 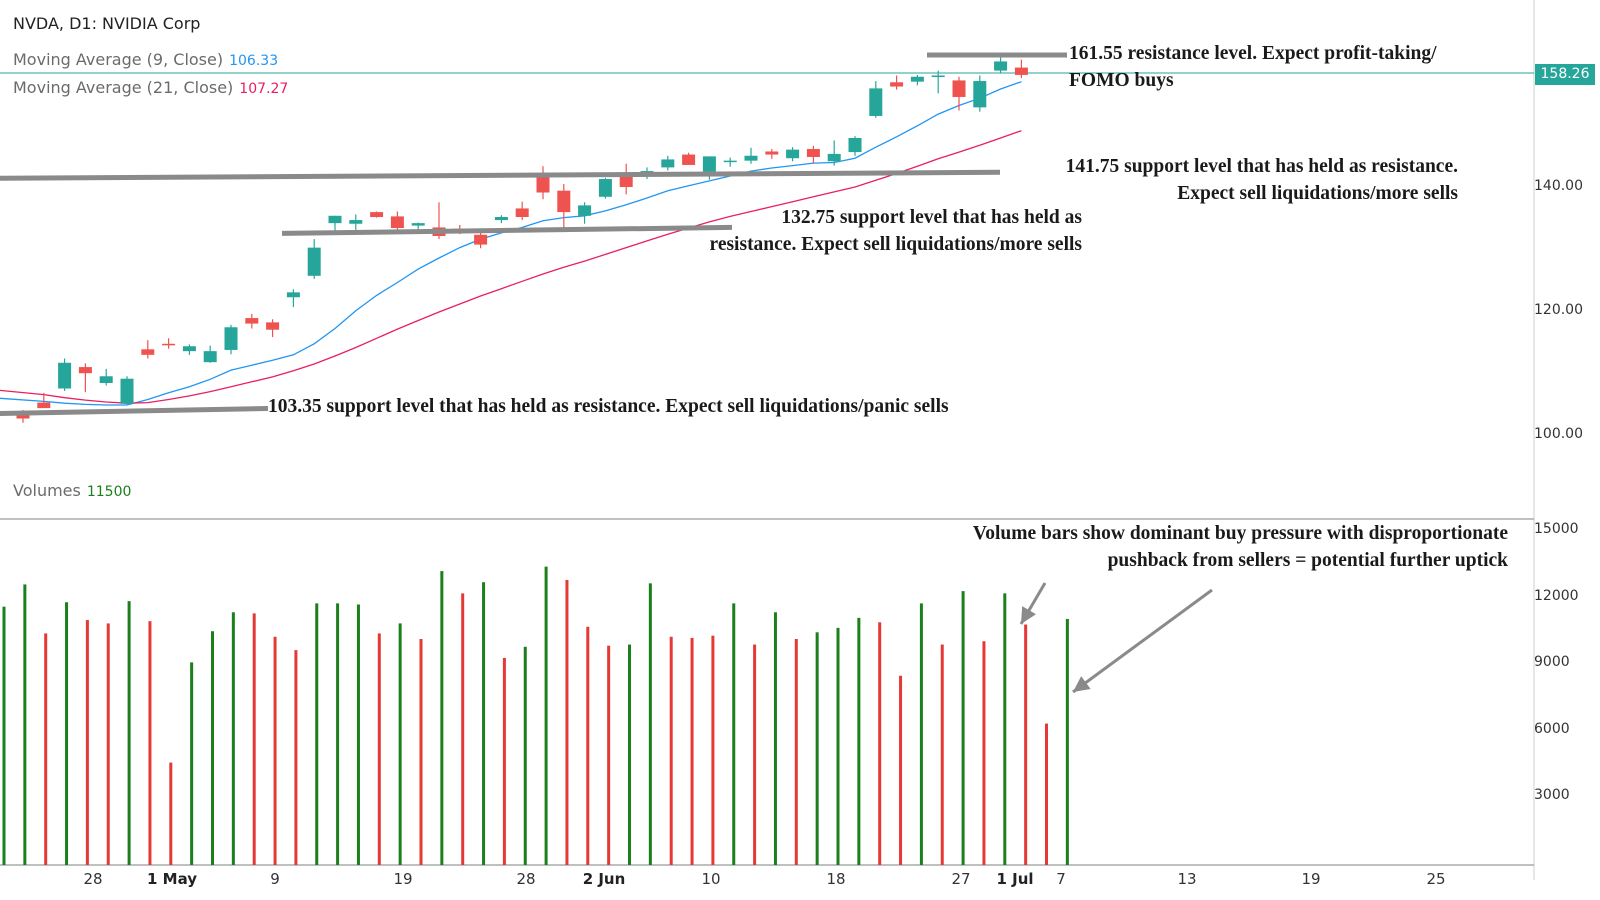 I want to click on arrow-shaft, so click(x=1142, y=641).